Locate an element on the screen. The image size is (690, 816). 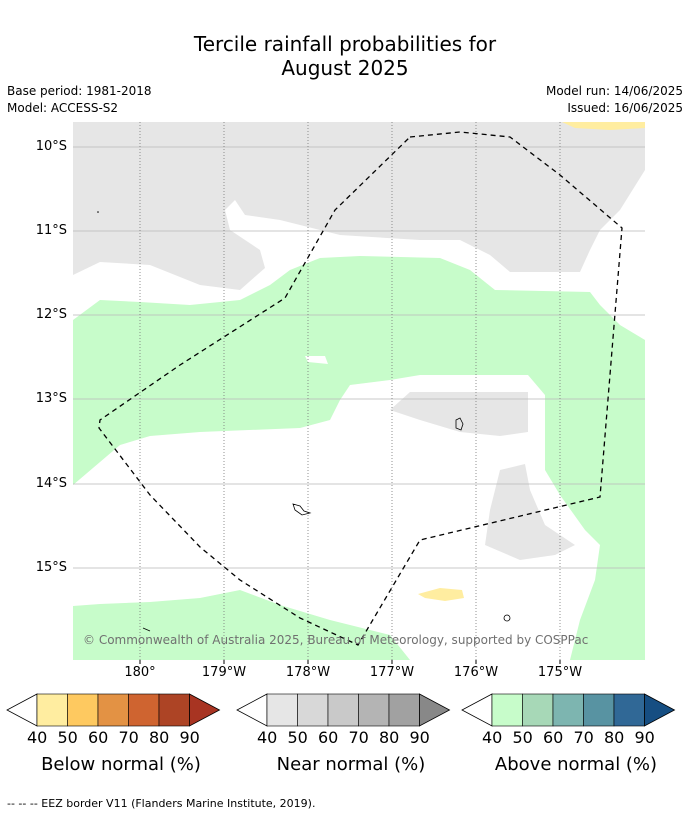
lon-label: 177°W is located at coordinates (392, 672).